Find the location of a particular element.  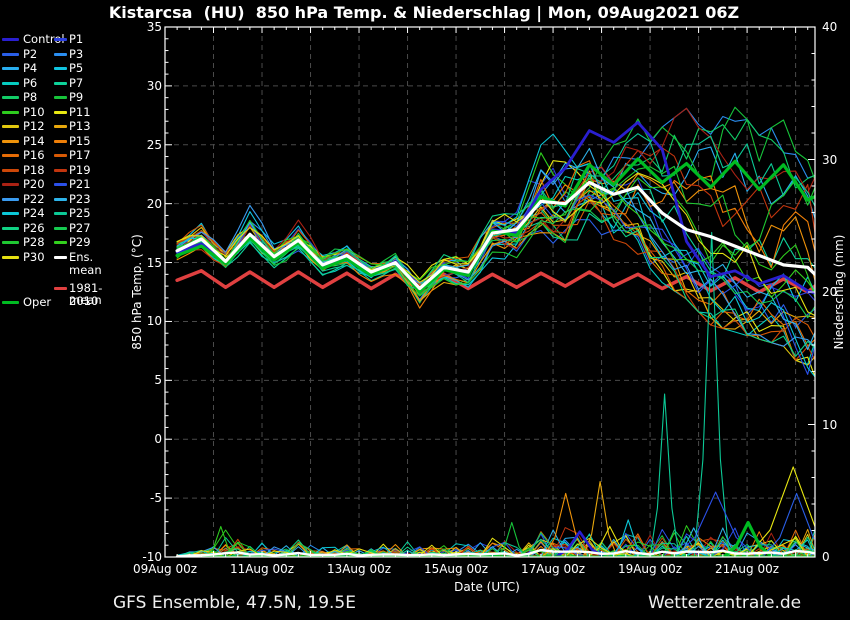

legend-swatch-p5 is located at coordinates (60, 68).